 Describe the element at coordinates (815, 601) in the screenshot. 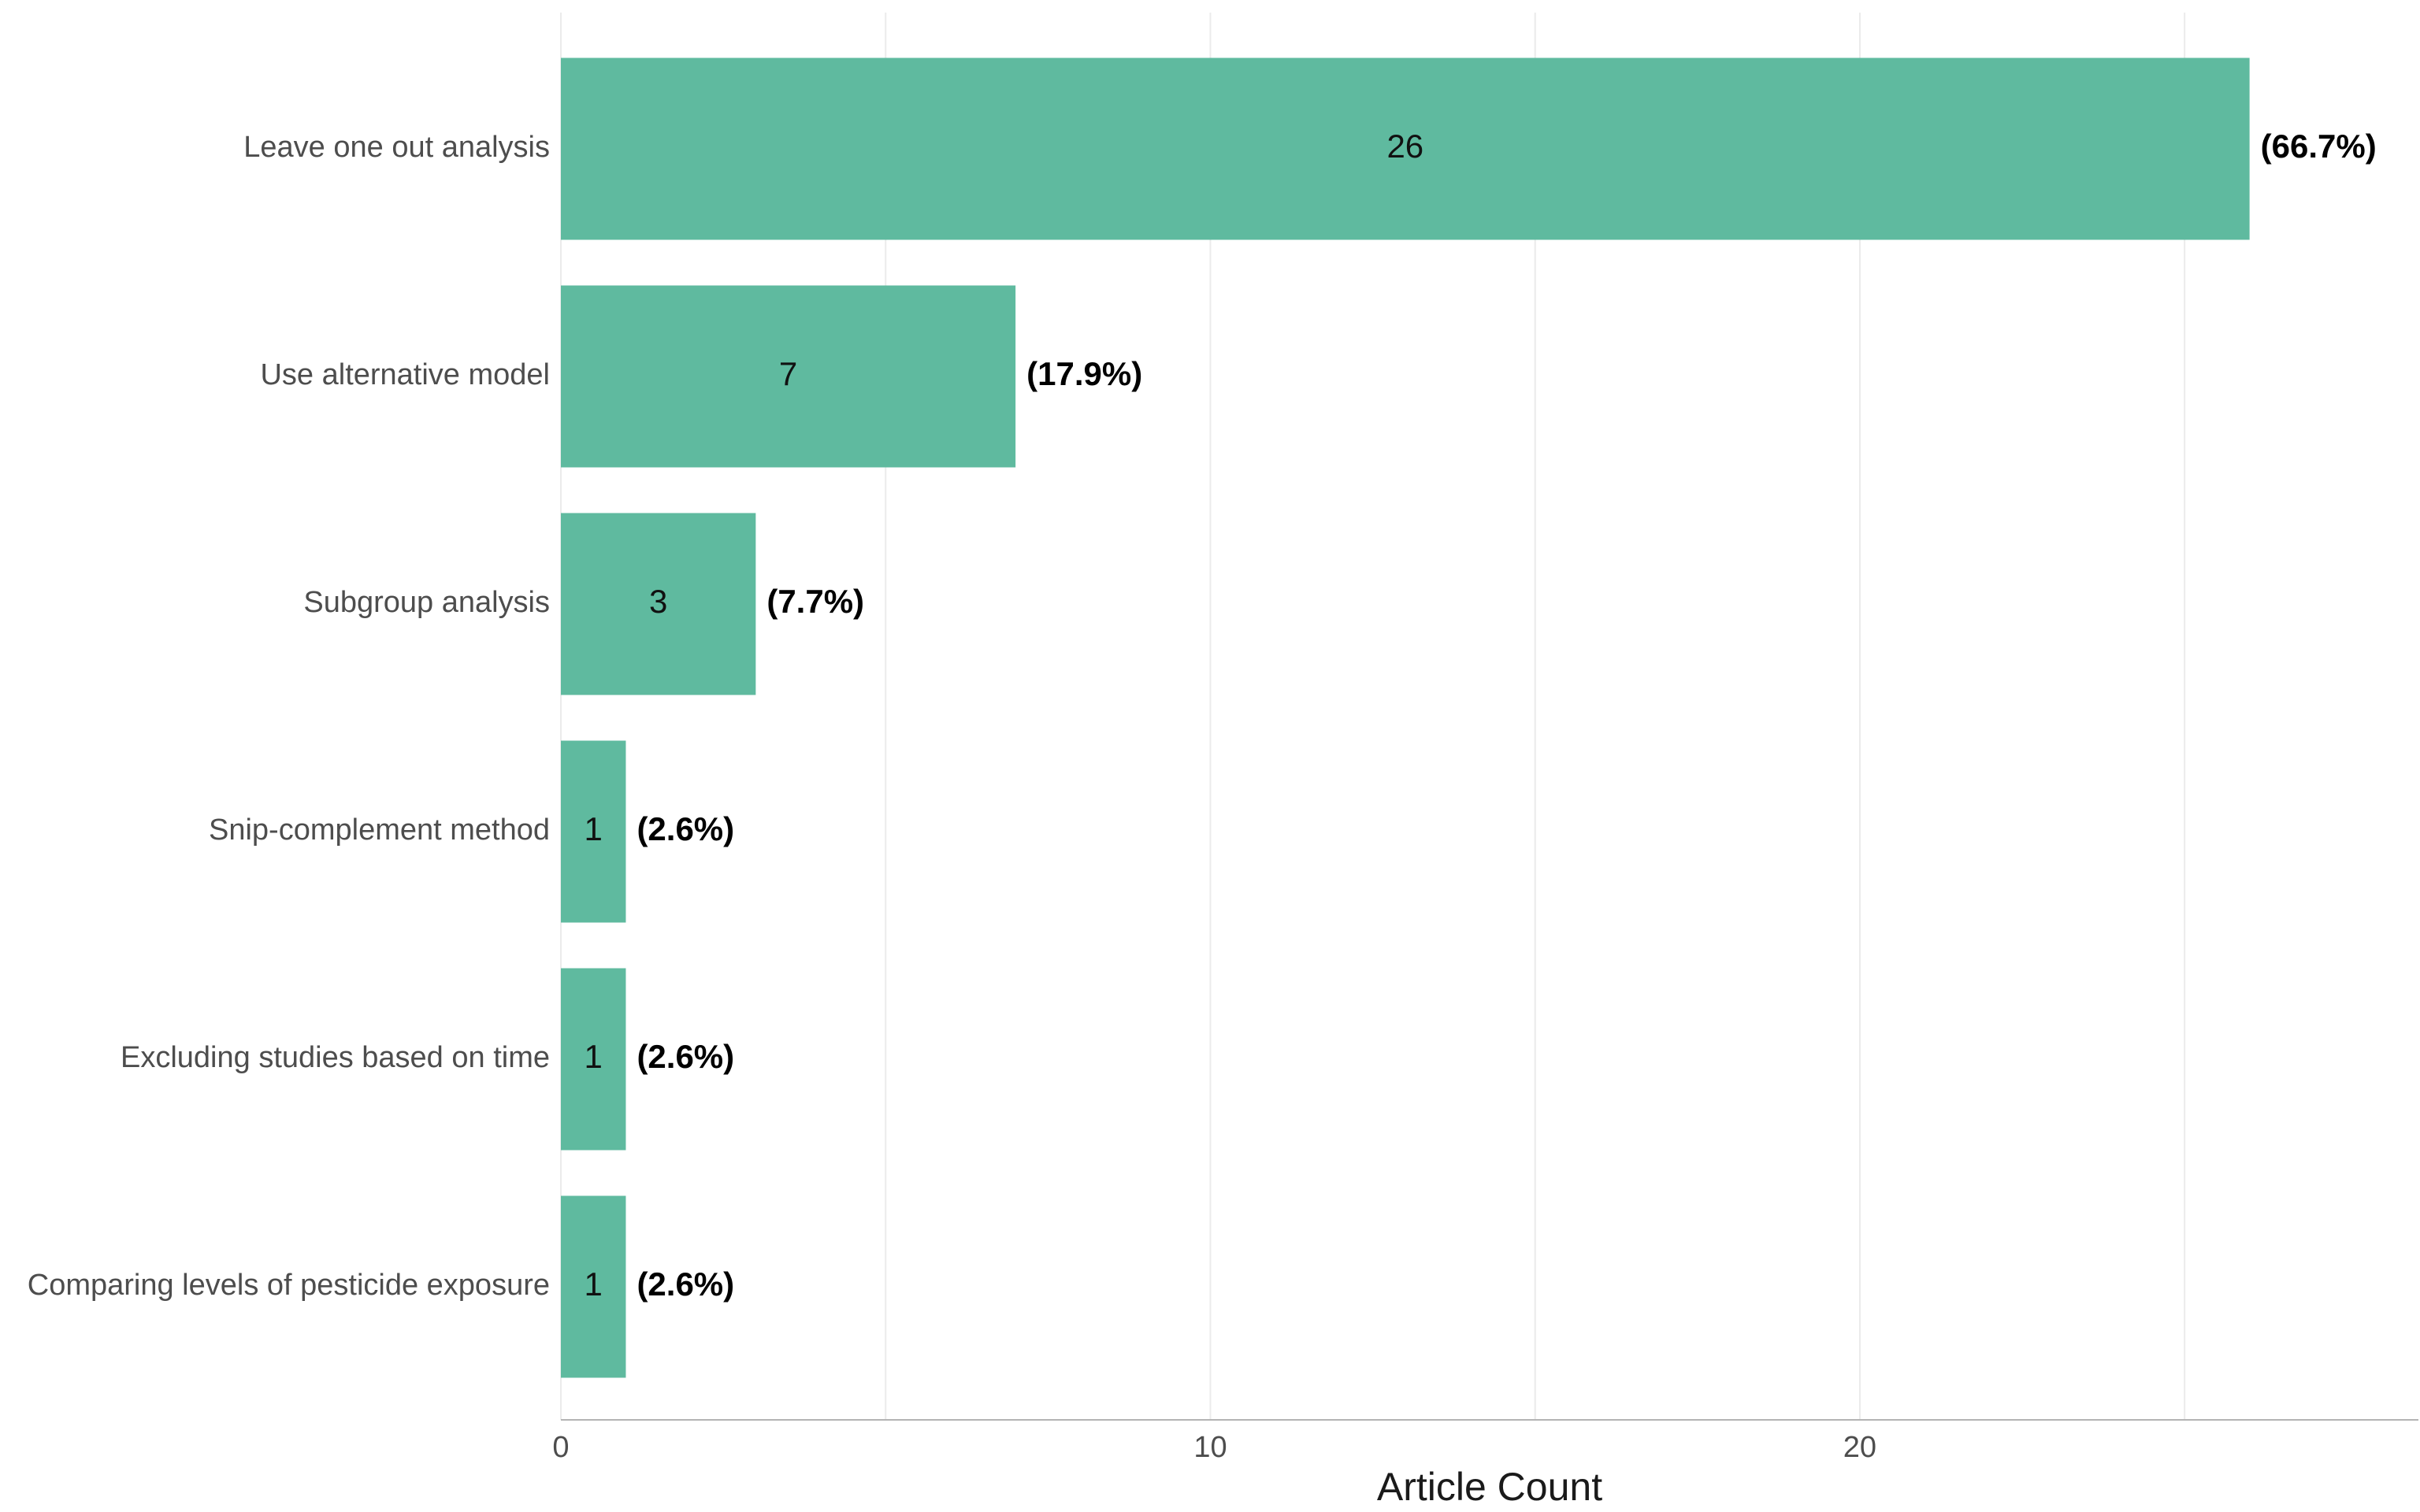

I see `percent-label: (7.7%)` at that location.